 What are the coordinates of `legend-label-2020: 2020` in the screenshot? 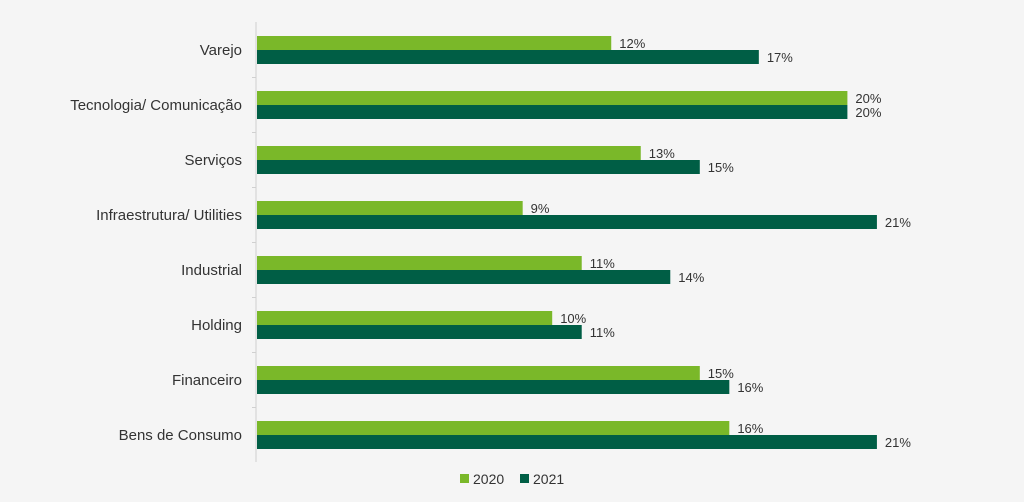 It's located at (488, 479).